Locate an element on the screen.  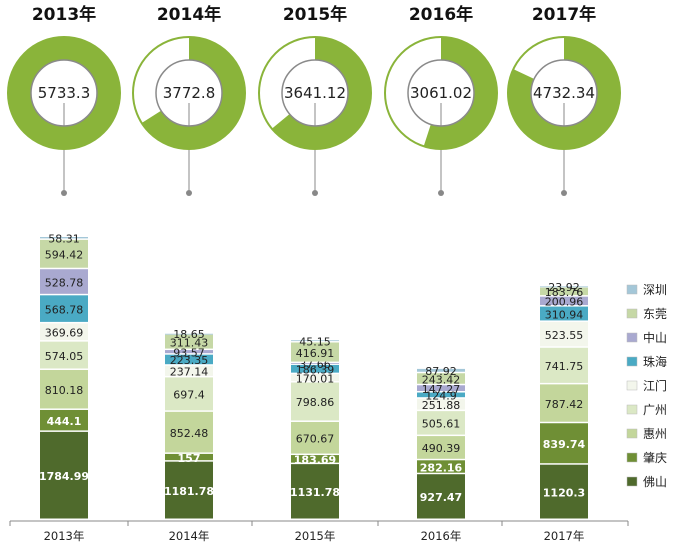
donut-total: 3641.12 is located at coordinates (315, 93).